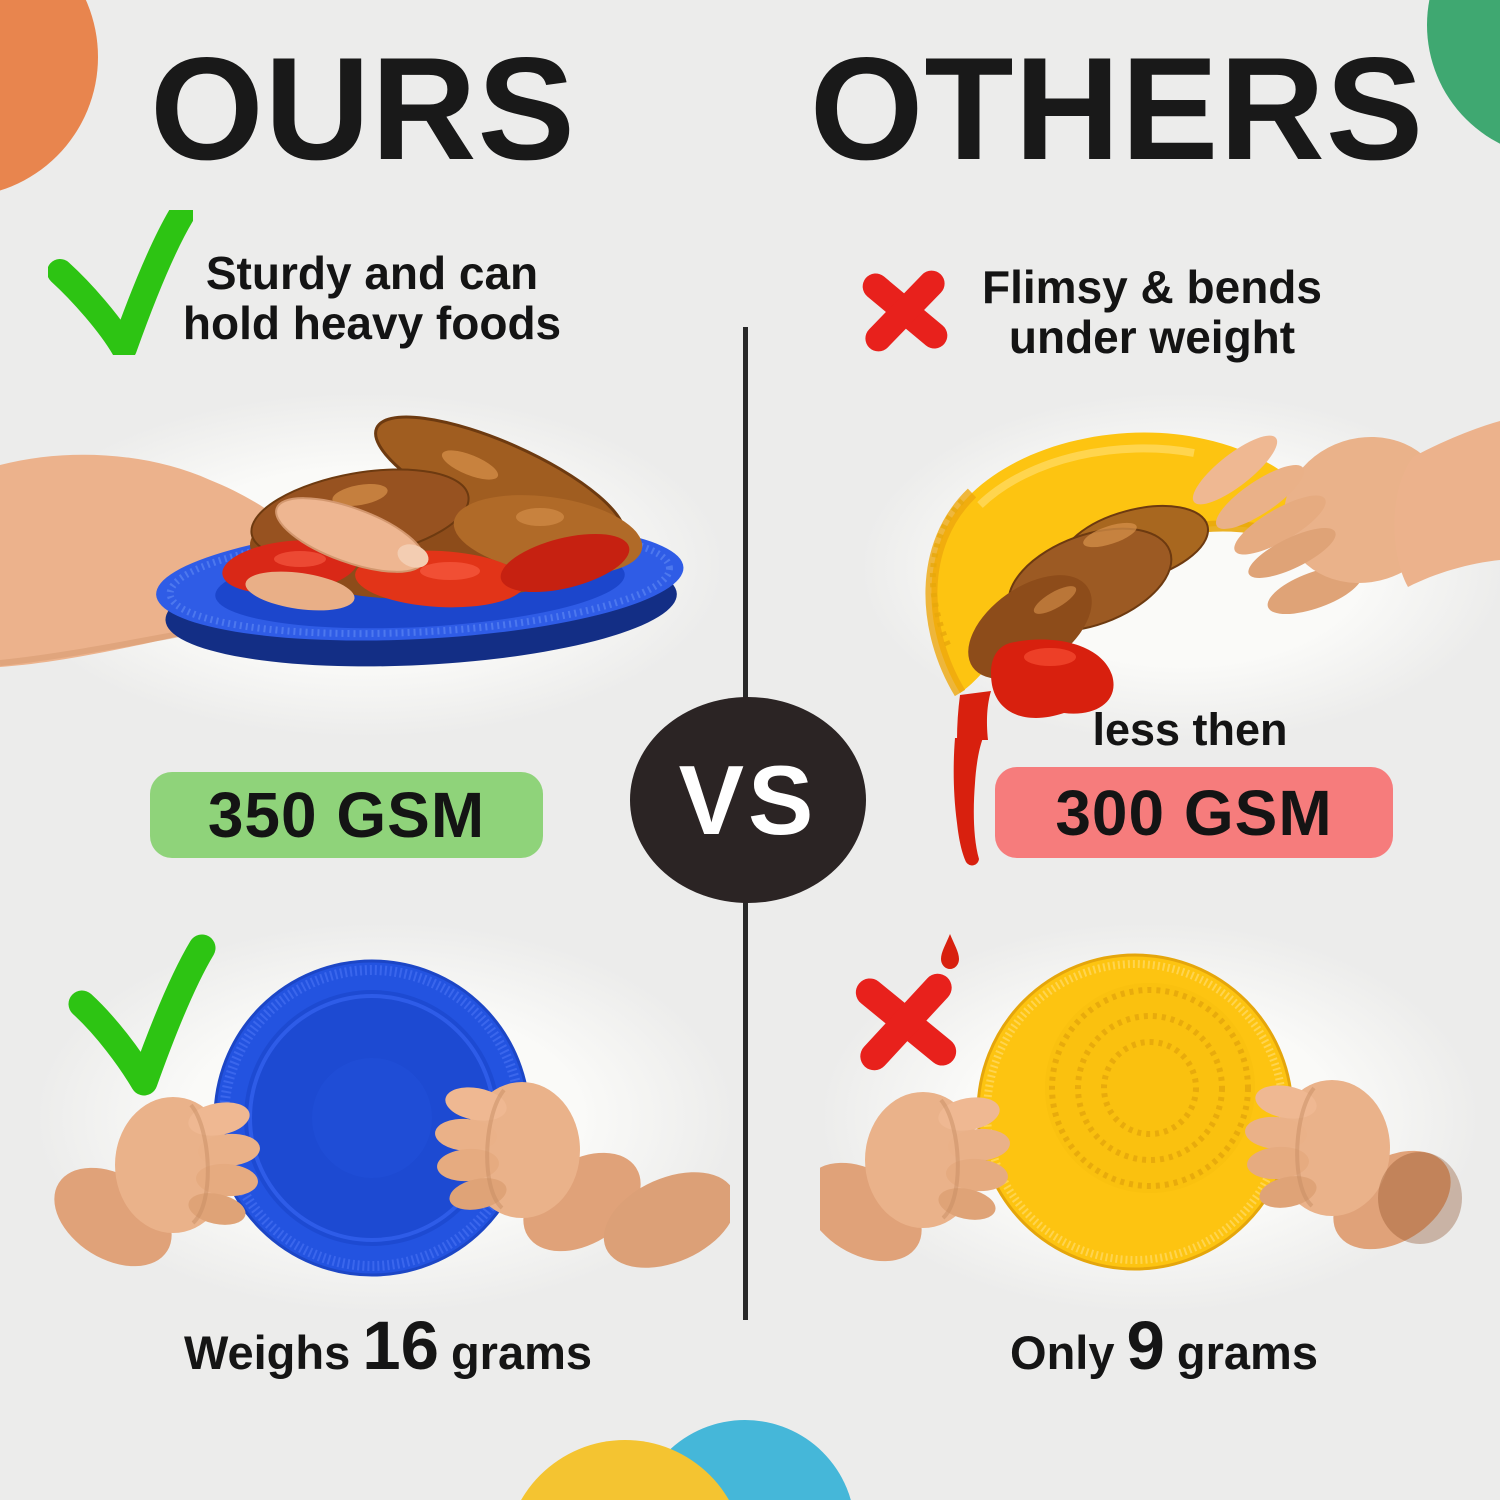 The width and height of the screenshot is (1500, 1500). What do you see at coordinates (372, 323) in the screenshot?
I see `ours-feature-line2: hold heavy foods` at bounding box center [372, 323].